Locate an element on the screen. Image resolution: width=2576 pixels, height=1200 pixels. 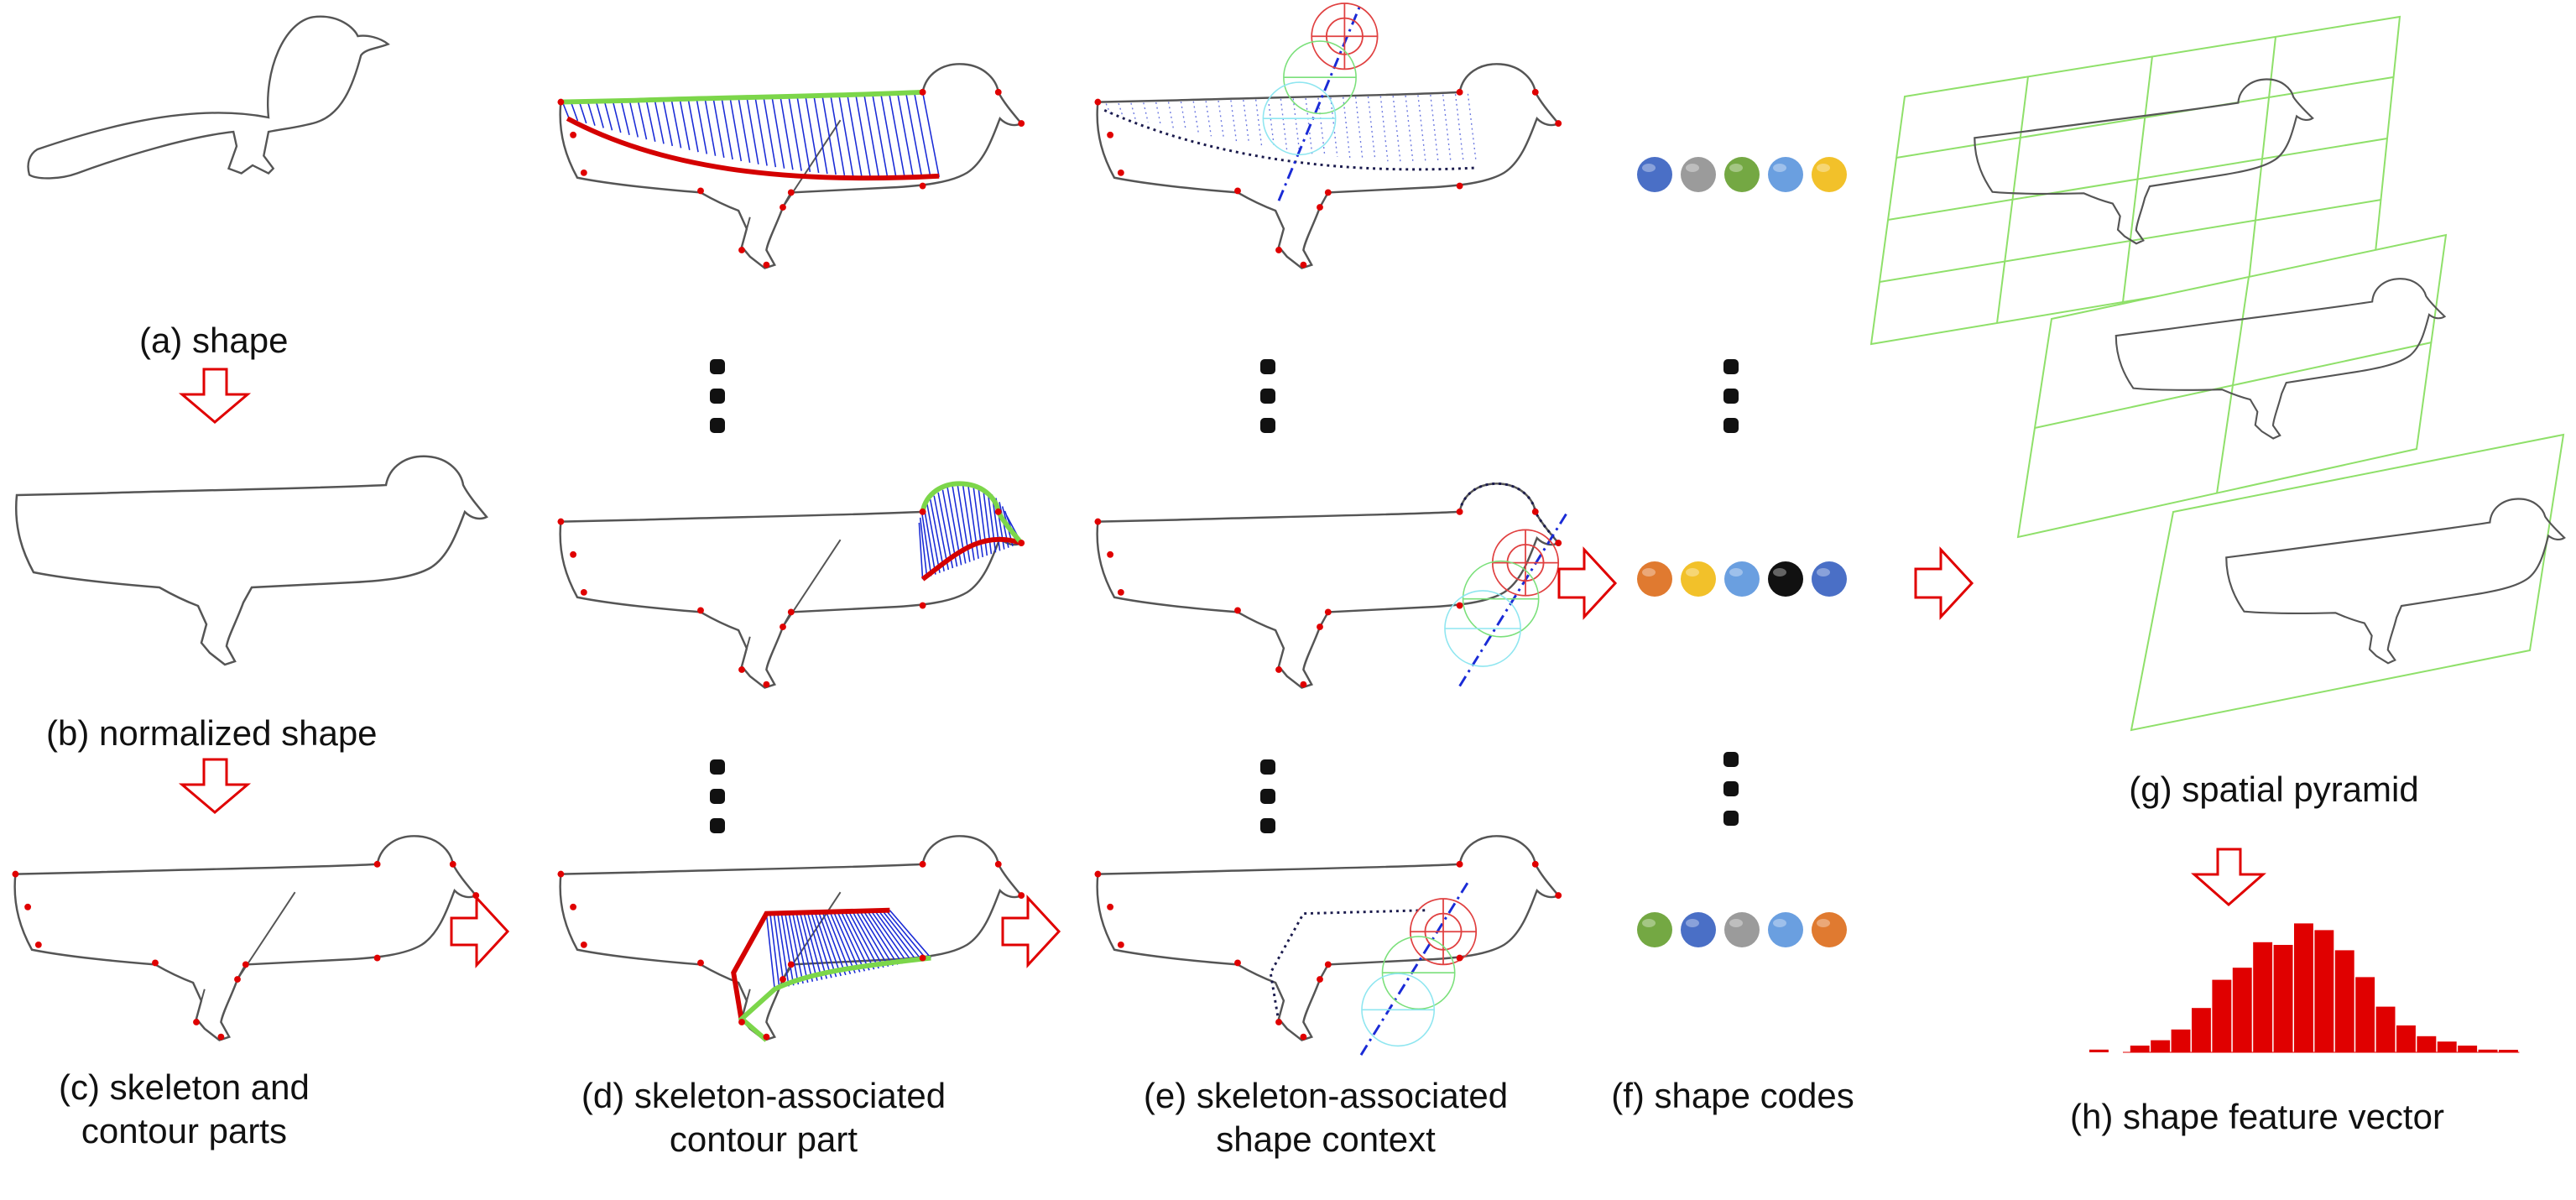
green-code is located at coordinates (1654, 929).